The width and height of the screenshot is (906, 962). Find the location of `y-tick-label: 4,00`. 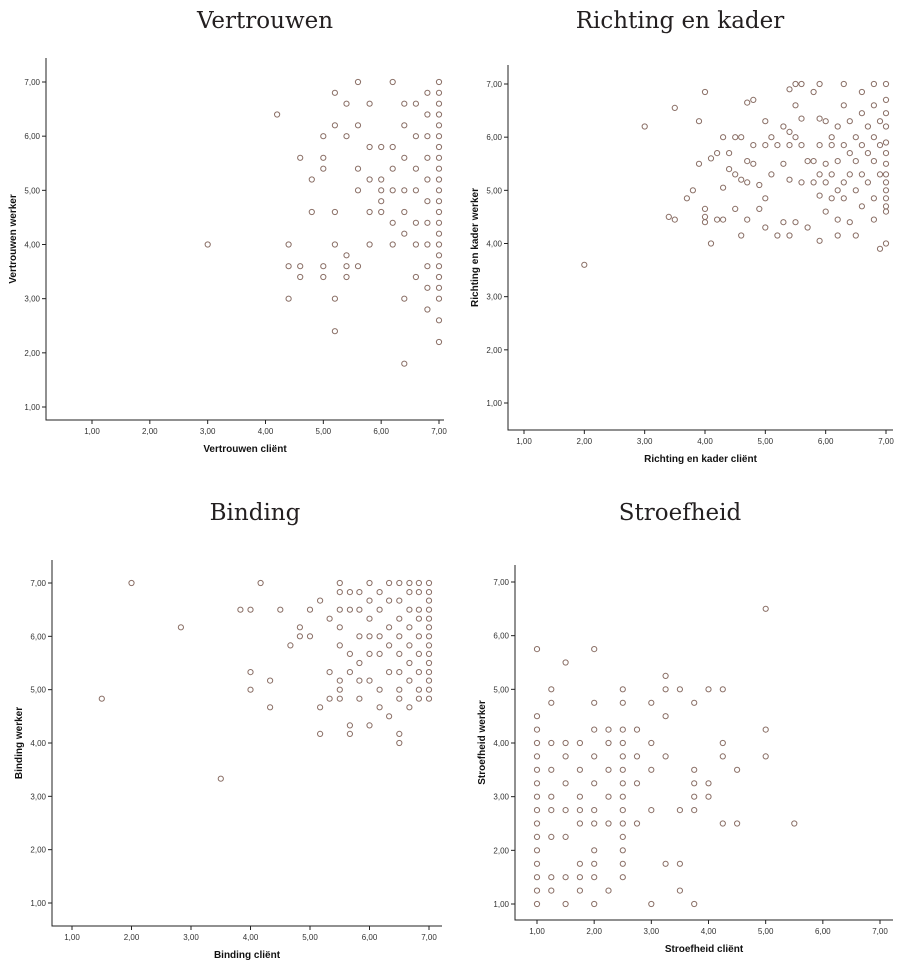

y-tick-label: 4,00 is located at coordinates (38, 743).